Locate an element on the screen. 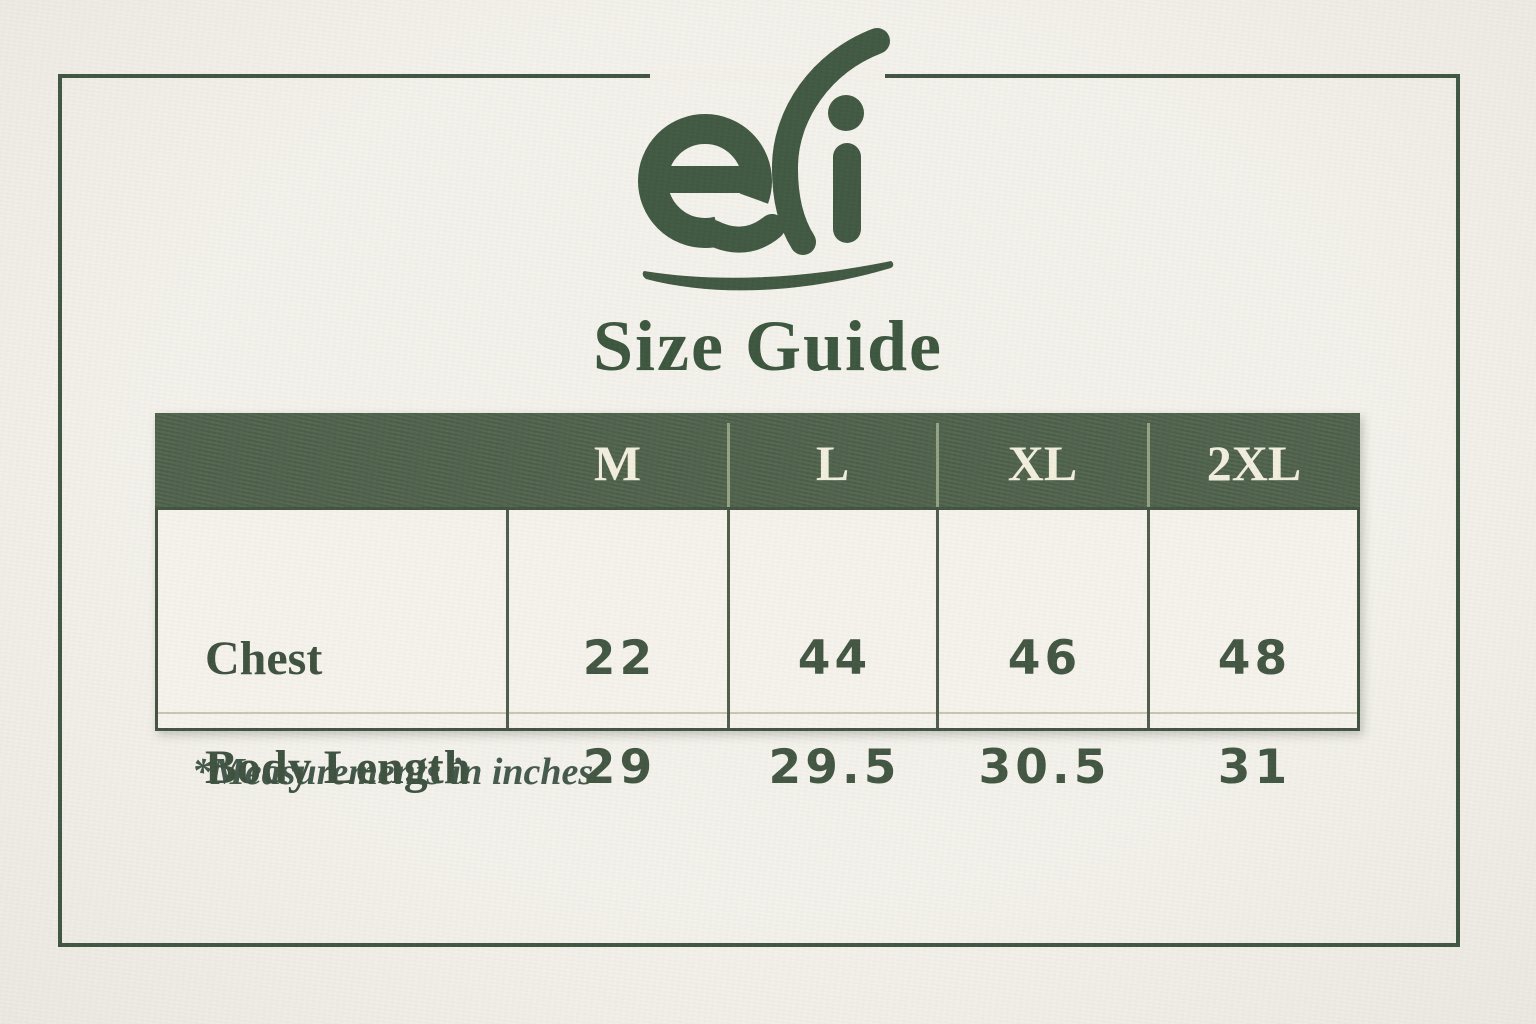 The height and width of the screenshot is (1024, 1536). table-row-chest: Chest 22 44 46 48 is located at coordinates (757, 658).